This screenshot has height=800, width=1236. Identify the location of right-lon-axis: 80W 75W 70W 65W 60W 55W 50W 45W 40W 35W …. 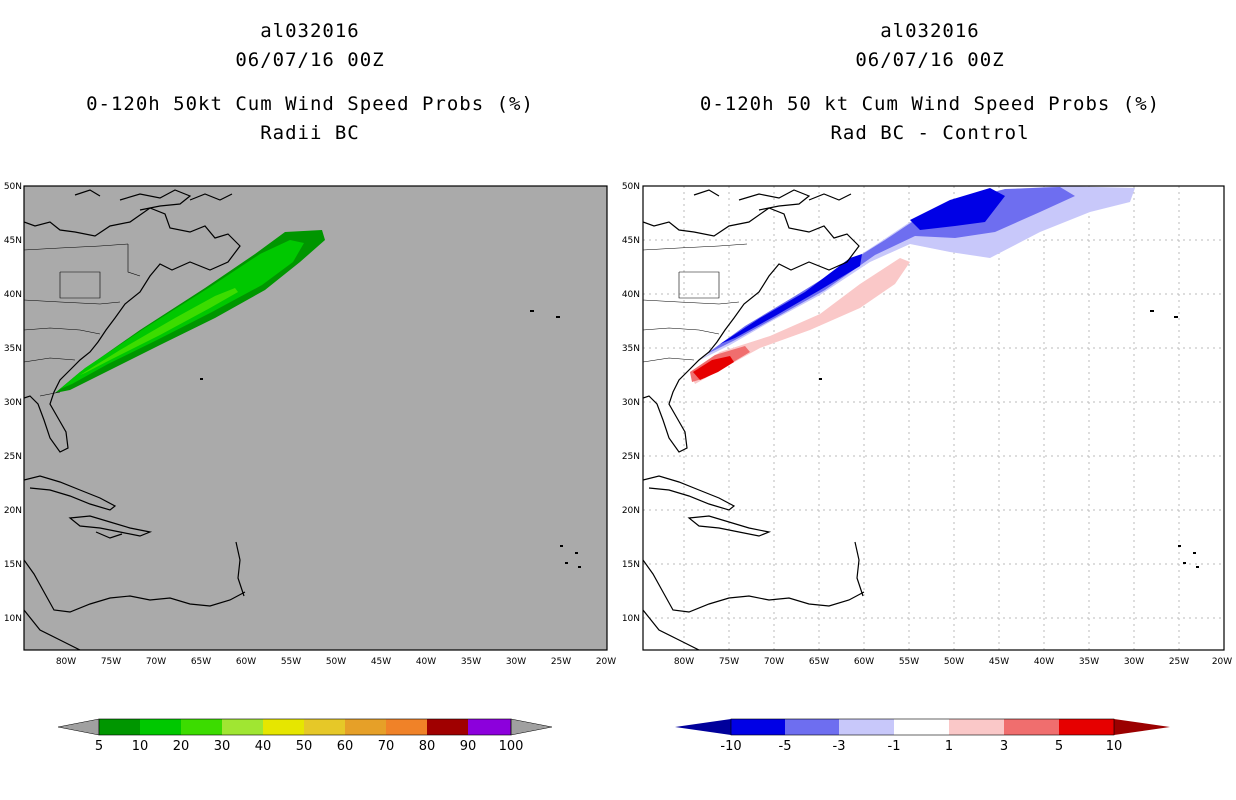
(953, 662).